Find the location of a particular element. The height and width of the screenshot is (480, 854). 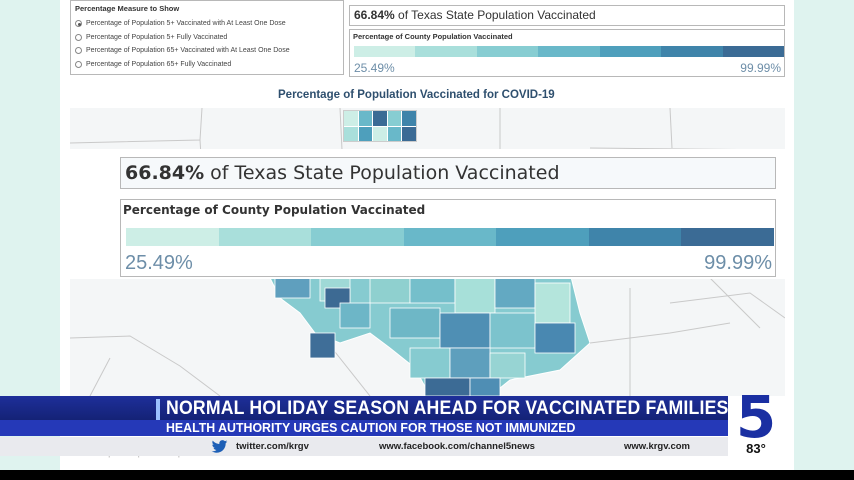

state-stat-label-large: of Texas State Population Vaccinated is located at coordinates (382, 173).